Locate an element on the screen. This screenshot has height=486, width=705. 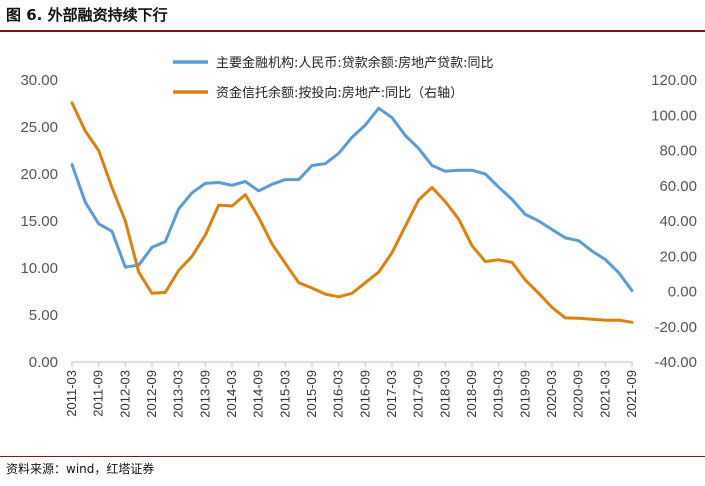
x-tick-label: 2015-03 is located at coordinates (284, 394).